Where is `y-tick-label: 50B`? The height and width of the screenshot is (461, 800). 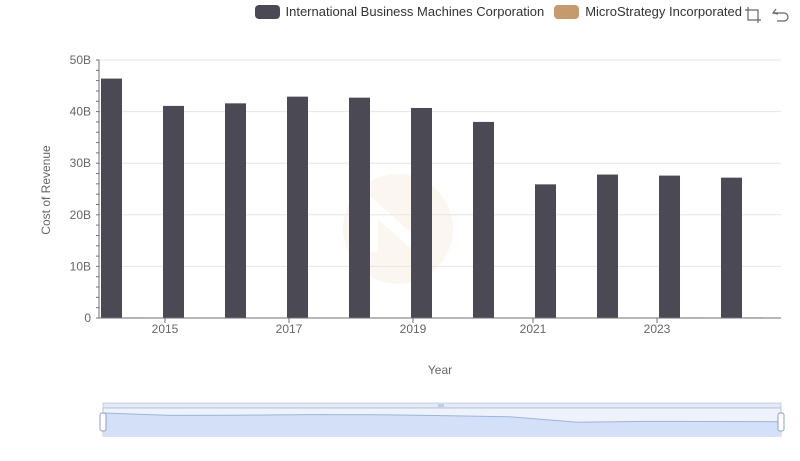 y-tick-label: 50B is located at coordinates (80, 60).